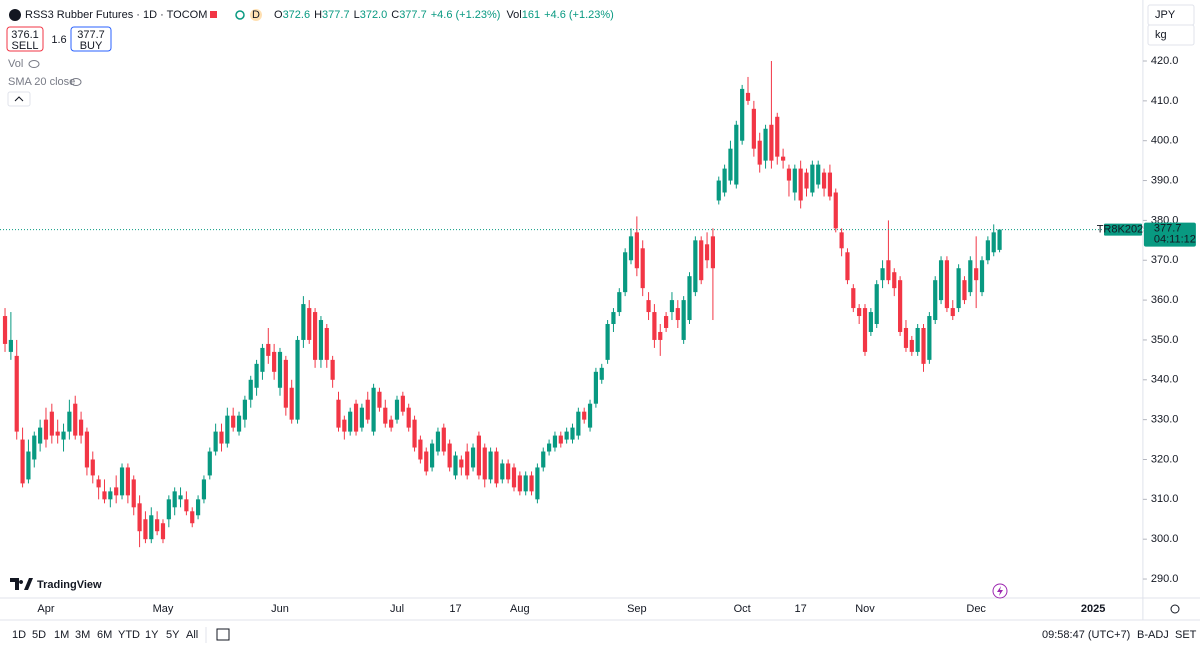 The width and height of the screenshot is (1200, 648). I want to click on lightning-icon, so click(1000, 591).